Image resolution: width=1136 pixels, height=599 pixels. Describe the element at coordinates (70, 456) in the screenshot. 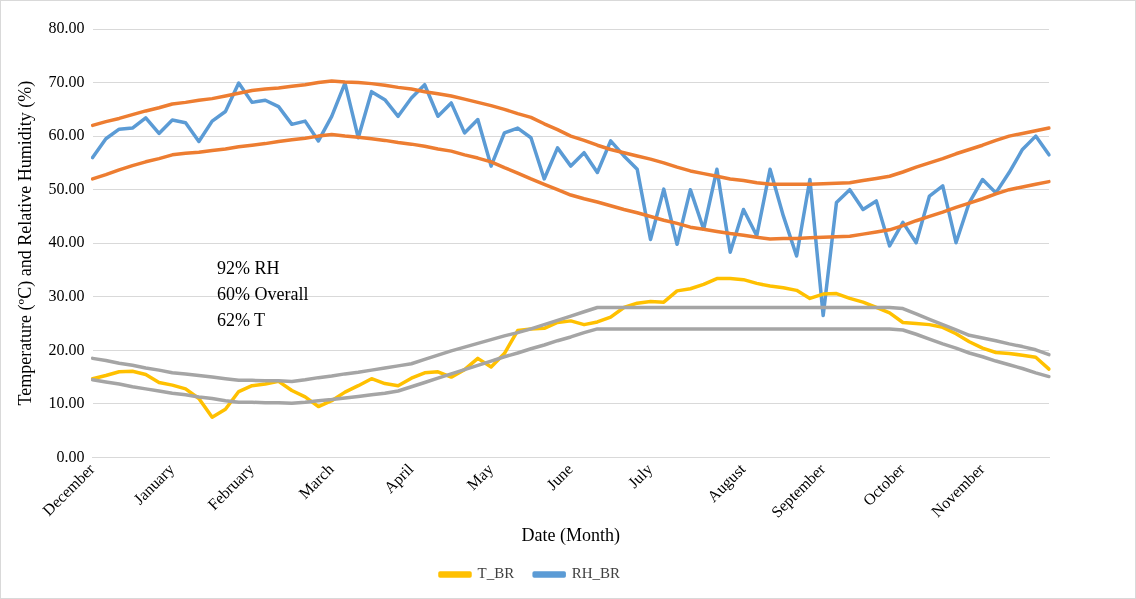

I see `y-tick-label: 0.00` at that location.